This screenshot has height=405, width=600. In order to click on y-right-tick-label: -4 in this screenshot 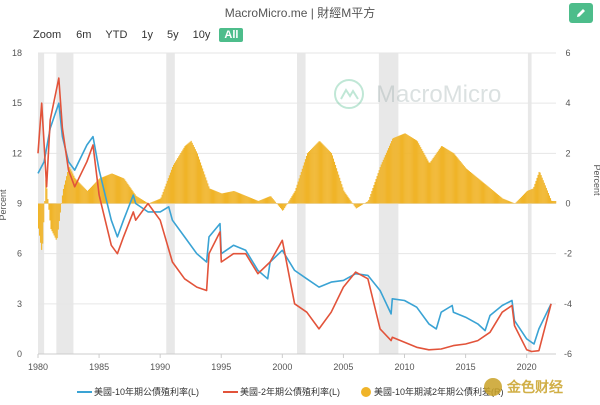, I will do `click(568, 304)`.